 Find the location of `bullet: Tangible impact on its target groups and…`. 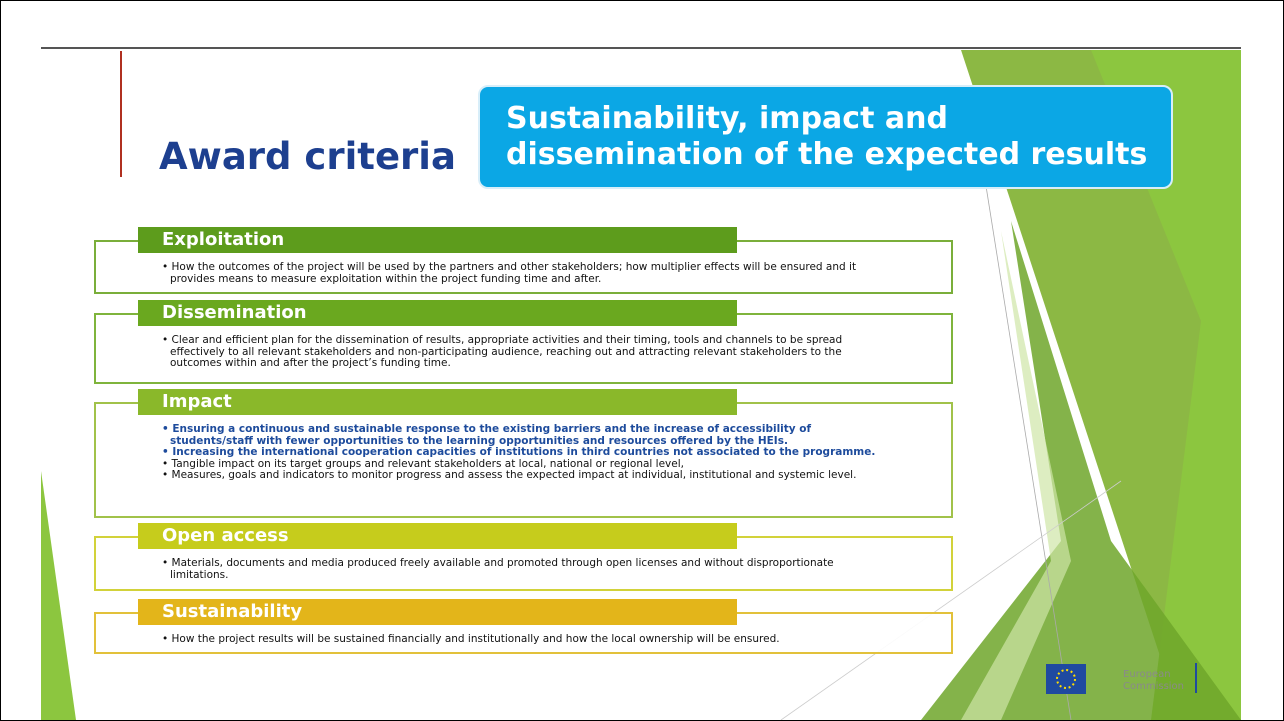

bullet: Tangible impact on its target groups and… is located at coordinates (526, 464).